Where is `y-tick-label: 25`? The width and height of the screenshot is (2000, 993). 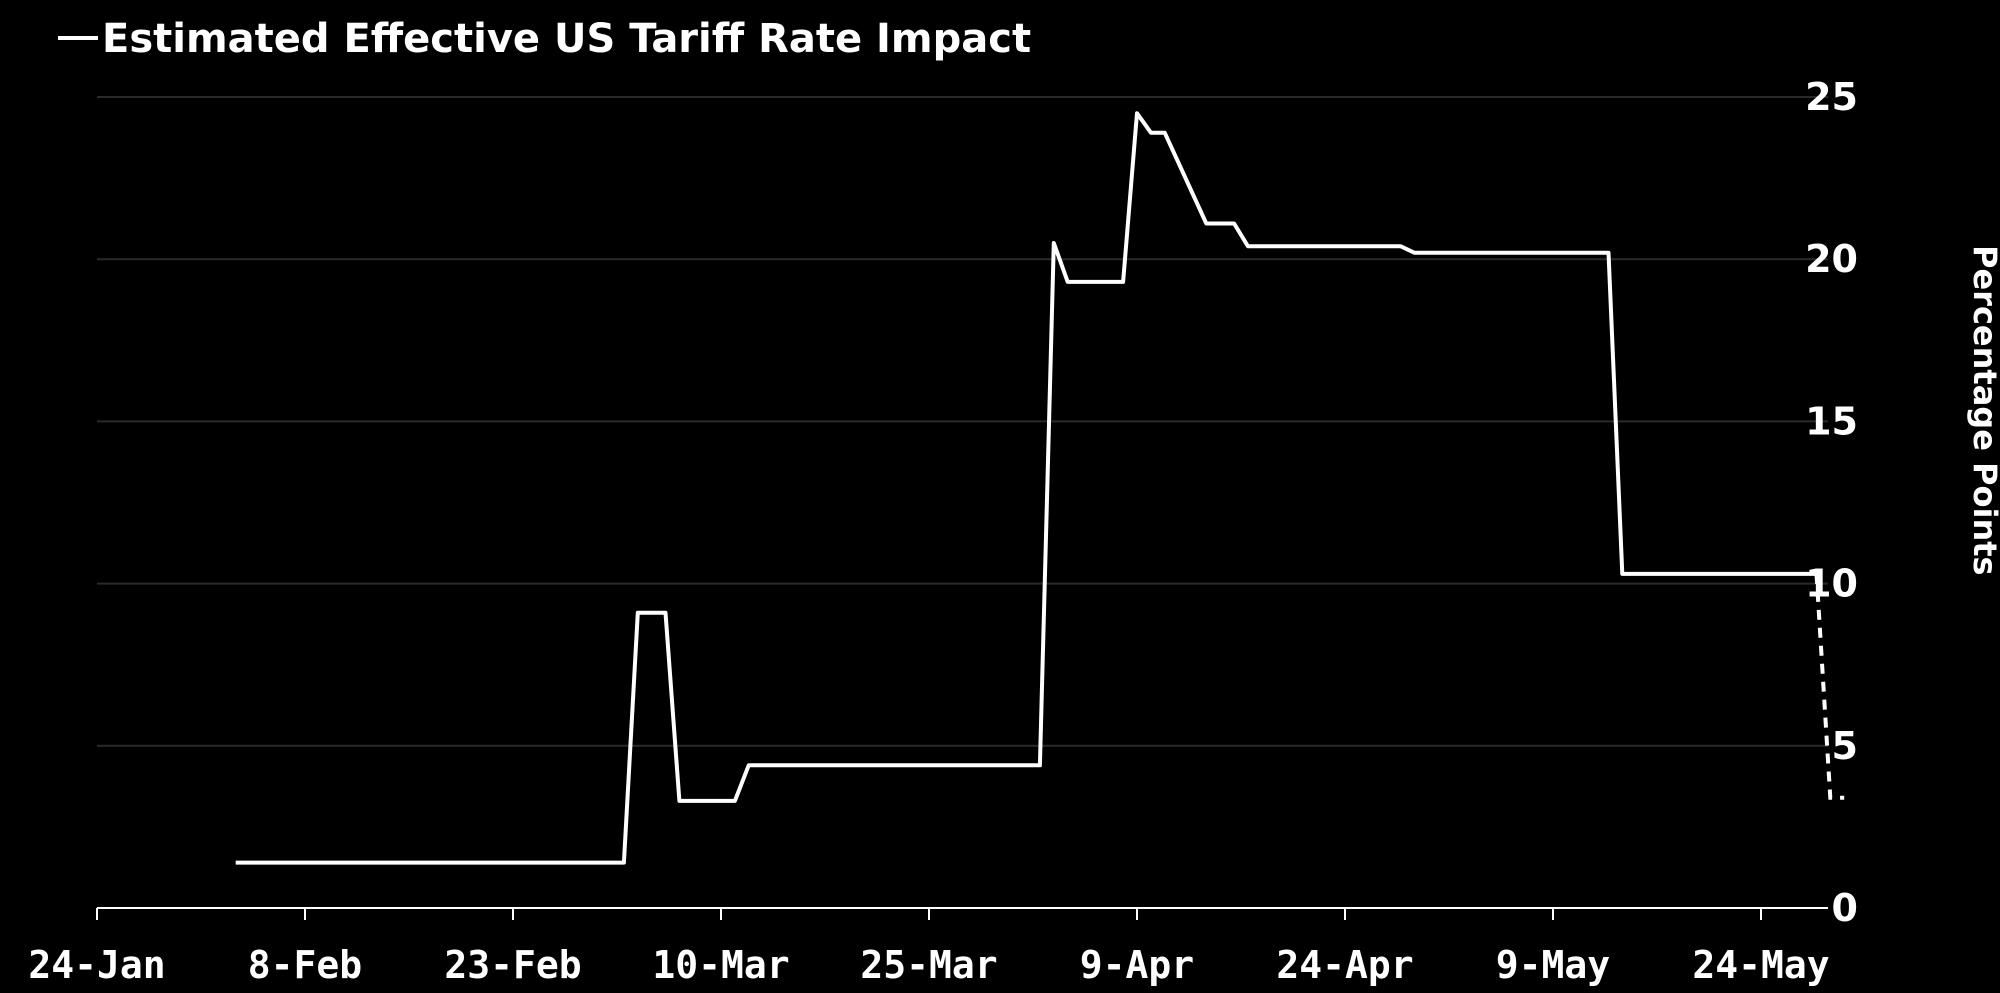
y-tick-label: 25 is located at coordinates (1831, 97).